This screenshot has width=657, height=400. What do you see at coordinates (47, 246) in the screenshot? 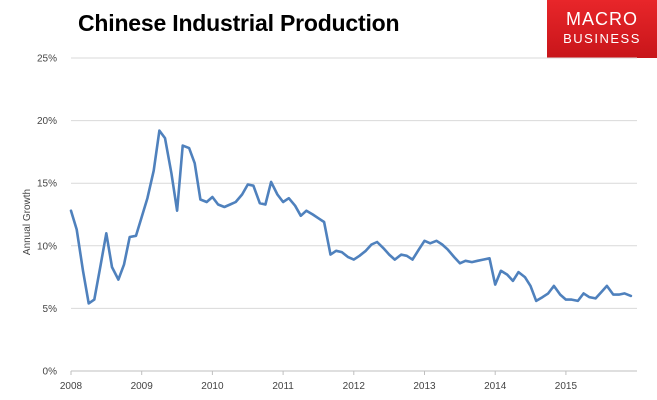
I see `y-tick-label: 10%` at bounding box center [47, 246].